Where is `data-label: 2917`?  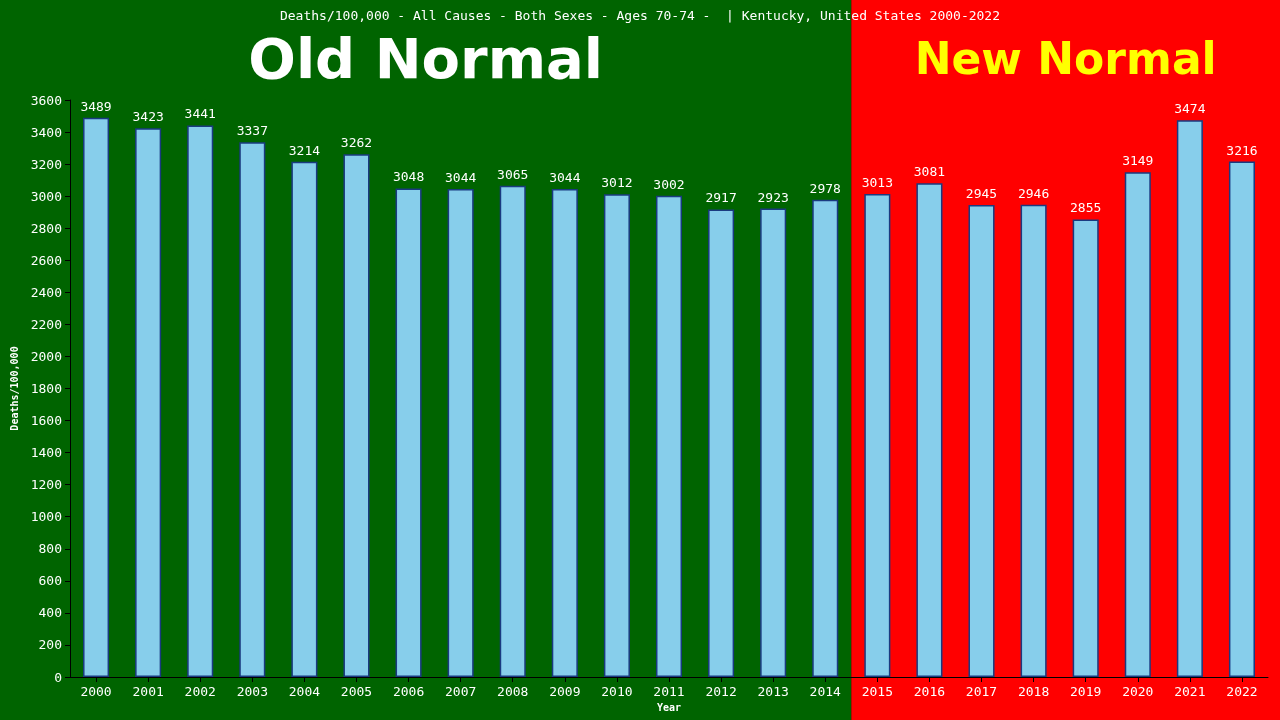
data-label: 2917 is located at coordinates (721, 198).